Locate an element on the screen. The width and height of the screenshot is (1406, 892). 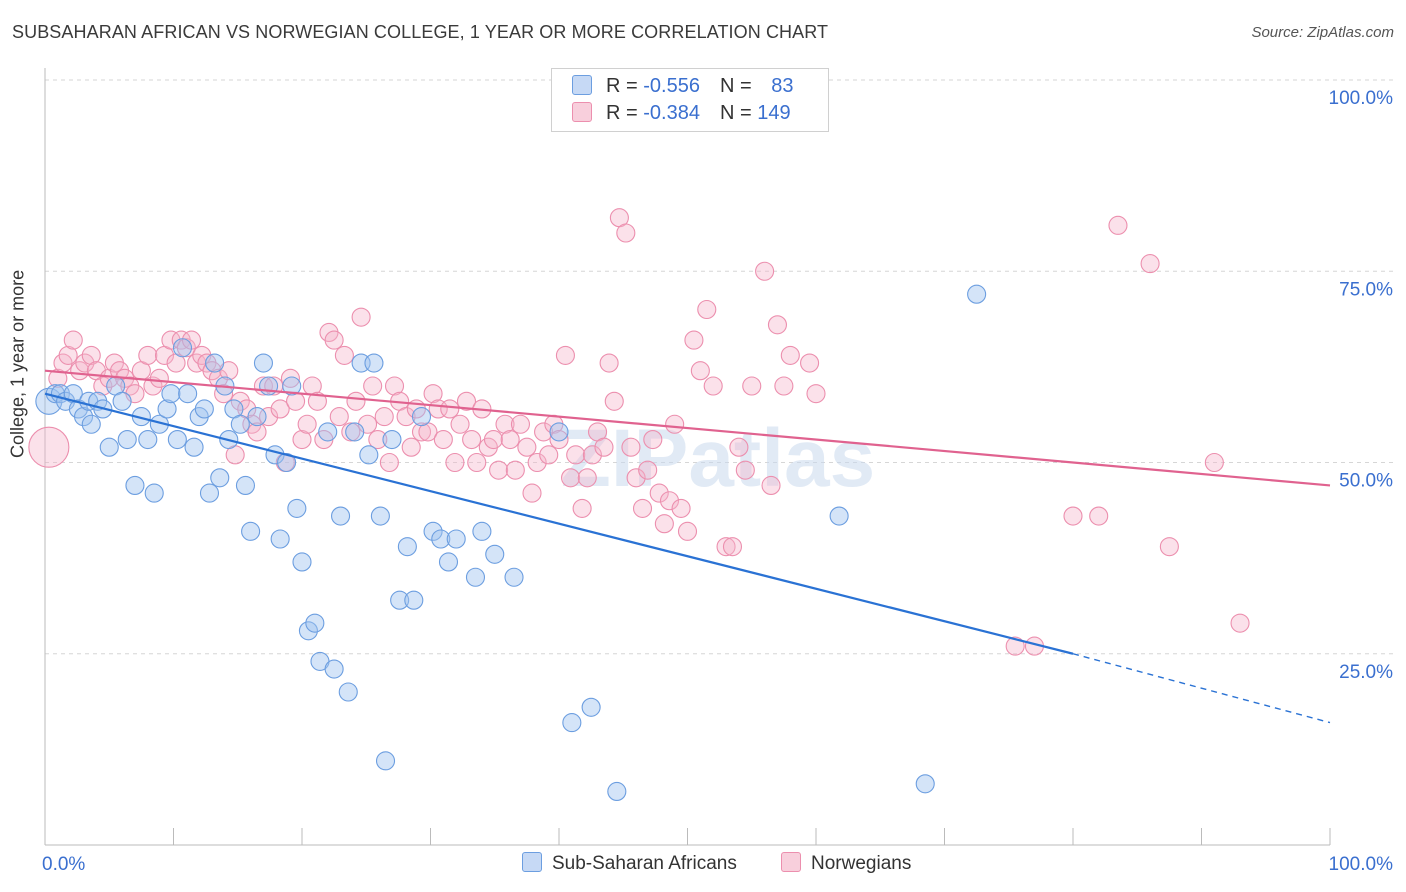
legend-row-norwegians: R = -0.384 N = 149 is located at coordinates (681, 114).